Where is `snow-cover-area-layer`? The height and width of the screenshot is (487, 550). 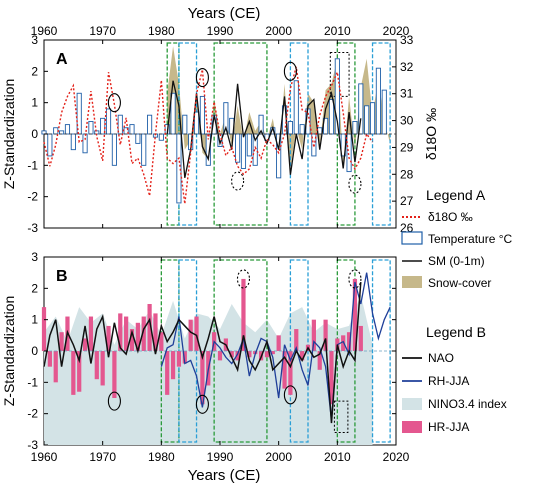 snow-cover-area-layer is located at coordinates (279, 107).